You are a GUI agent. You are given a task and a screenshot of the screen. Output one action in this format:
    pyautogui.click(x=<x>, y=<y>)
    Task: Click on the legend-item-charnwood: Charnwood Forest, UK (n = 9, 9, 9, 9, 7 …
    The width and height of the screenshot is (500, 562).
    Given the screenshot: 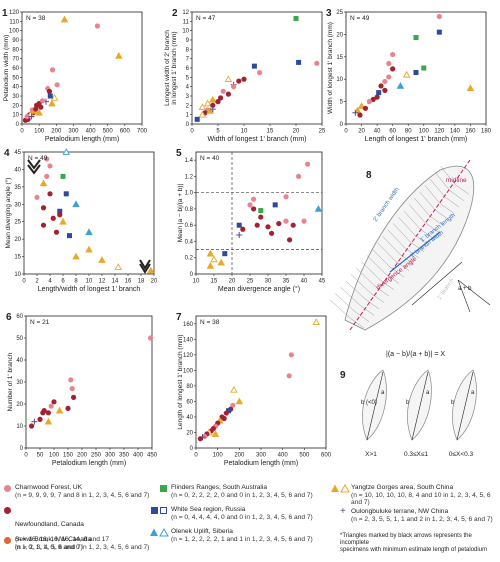 What is the action you would take?
    pyautogui.click(x=79, y=491)
    